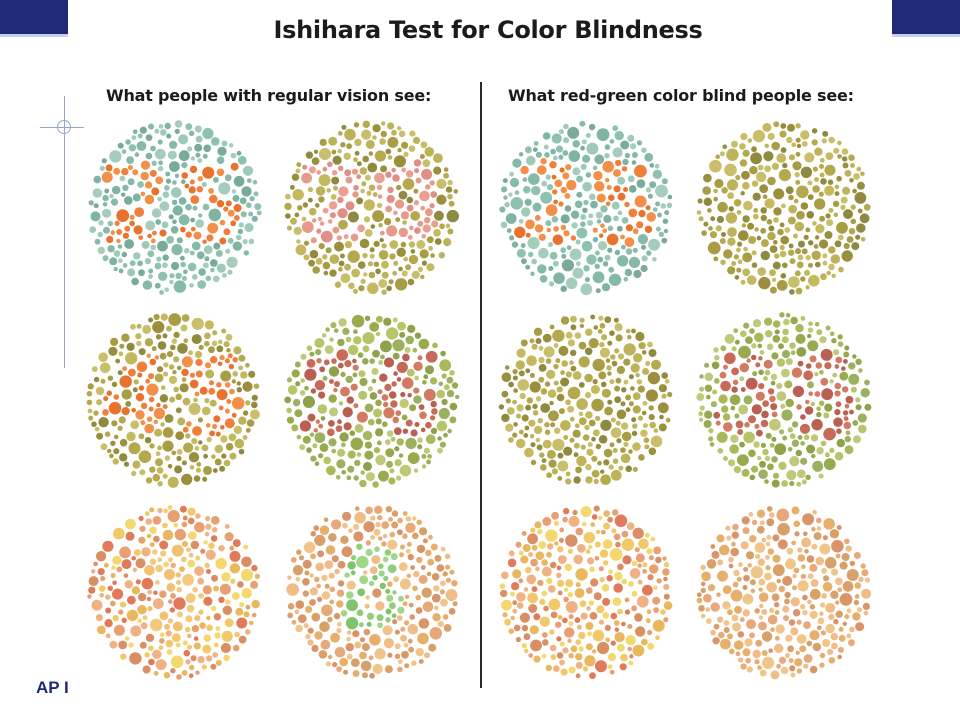 The height and width of the screenshot is (720, 960). What do you see at coordinates (926, 18) in the screenshot?
I see `header-bar-right` at bounding box center [926, 18].